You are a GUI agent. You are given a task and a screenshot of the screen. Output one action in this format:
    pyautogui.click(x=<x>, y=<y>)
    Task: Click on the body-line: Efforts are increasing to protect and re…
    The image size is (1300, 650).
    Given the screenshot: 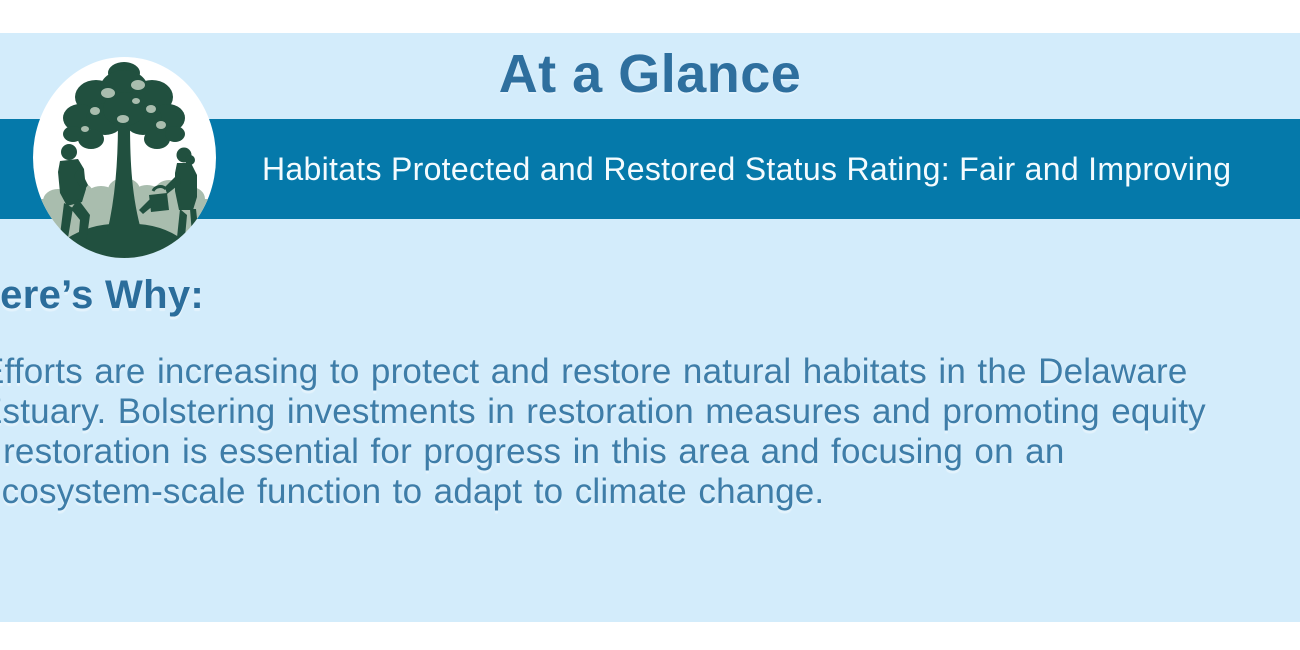 What is the action you would take?
    pyautogui.click(x=594, y=371)
    